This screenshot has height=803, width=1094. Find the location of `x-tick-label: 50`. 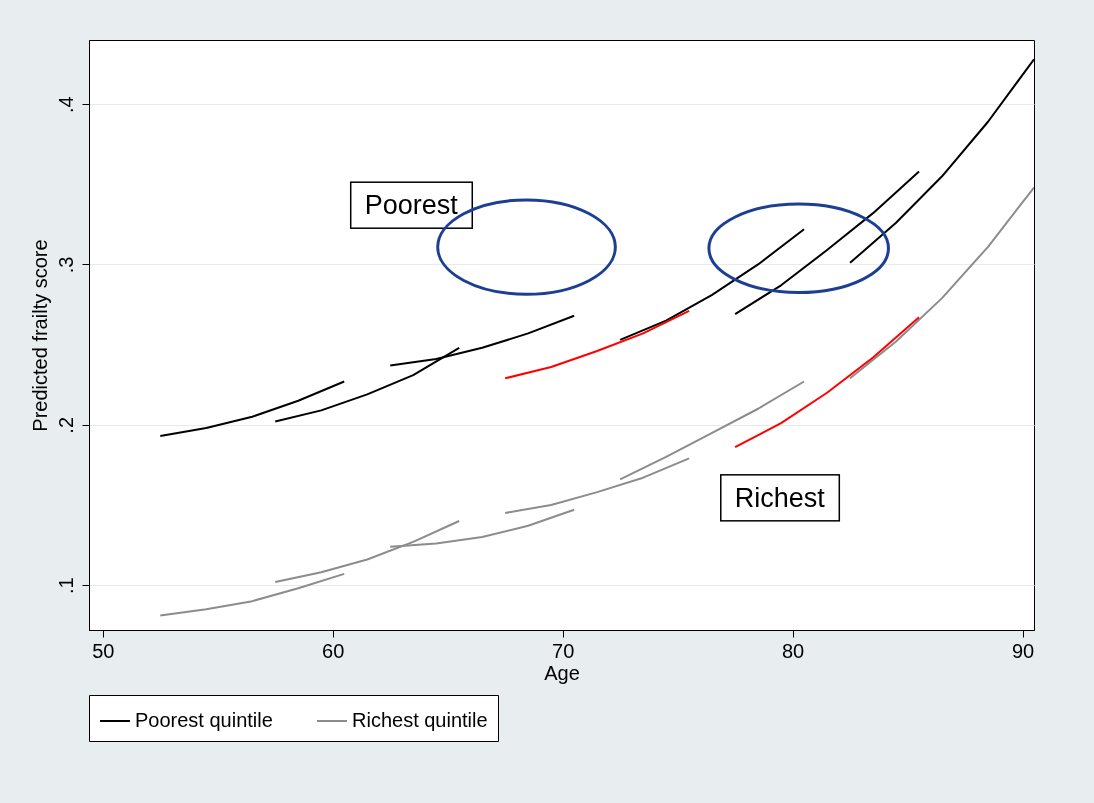

x-tick-label: 50 is located at coordinates (103, 650).